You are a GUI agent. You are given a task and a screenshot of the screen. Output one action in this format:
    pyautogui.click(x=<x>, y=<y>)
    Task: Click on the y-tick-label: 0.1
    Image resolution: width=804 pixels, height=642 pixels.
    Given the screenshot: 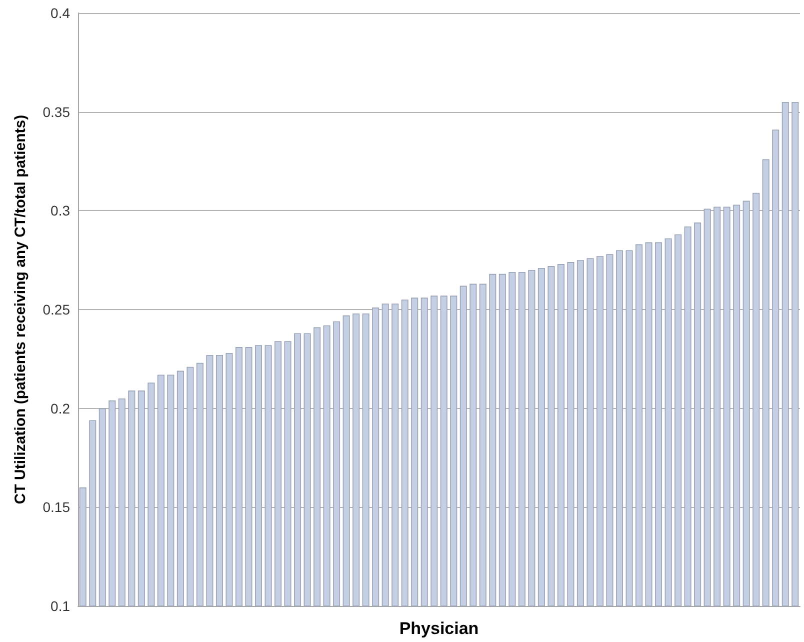 What is the action you would take?
    pyautogui.click(x=60, y=606)
    